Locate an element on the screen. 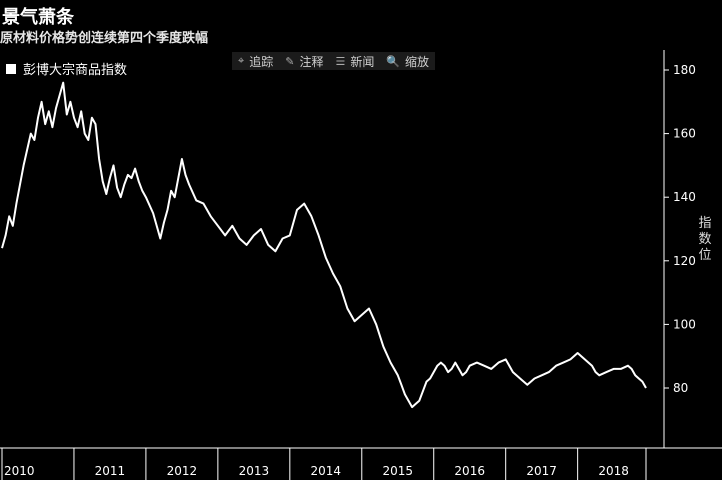  chart-subtitle: 原材料价格势创连续第四个季度跌幅 is located at coordinates (104, 38).